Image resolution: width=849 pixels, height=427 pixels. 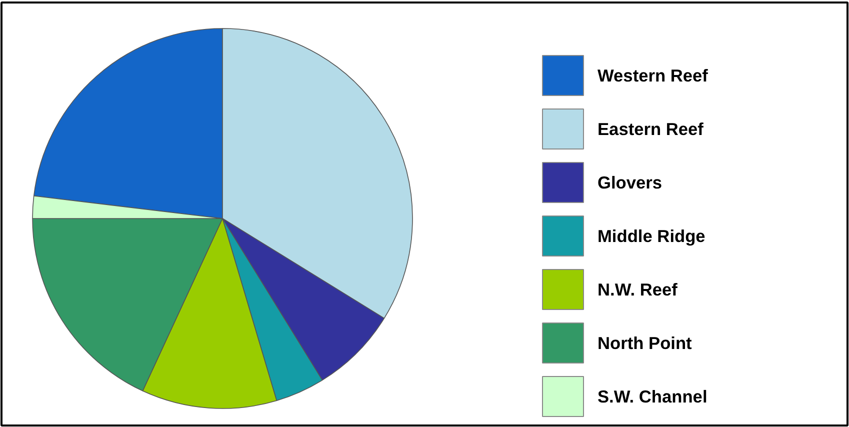 What do you see at coordinates (630, 182) in the screenshot?
I see `legend-label: Glovers` at bounding box center [630, 182].